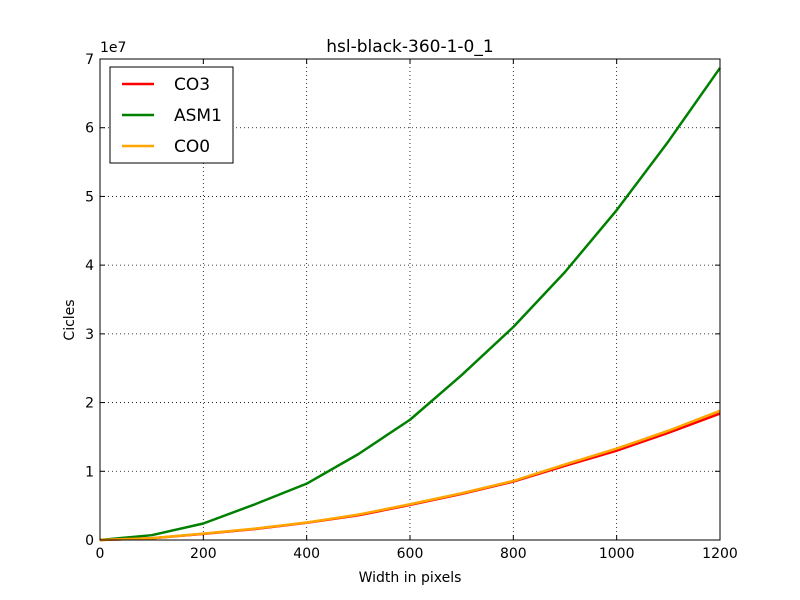  I want to click on y-tick-label: 7, so click(89, 60).